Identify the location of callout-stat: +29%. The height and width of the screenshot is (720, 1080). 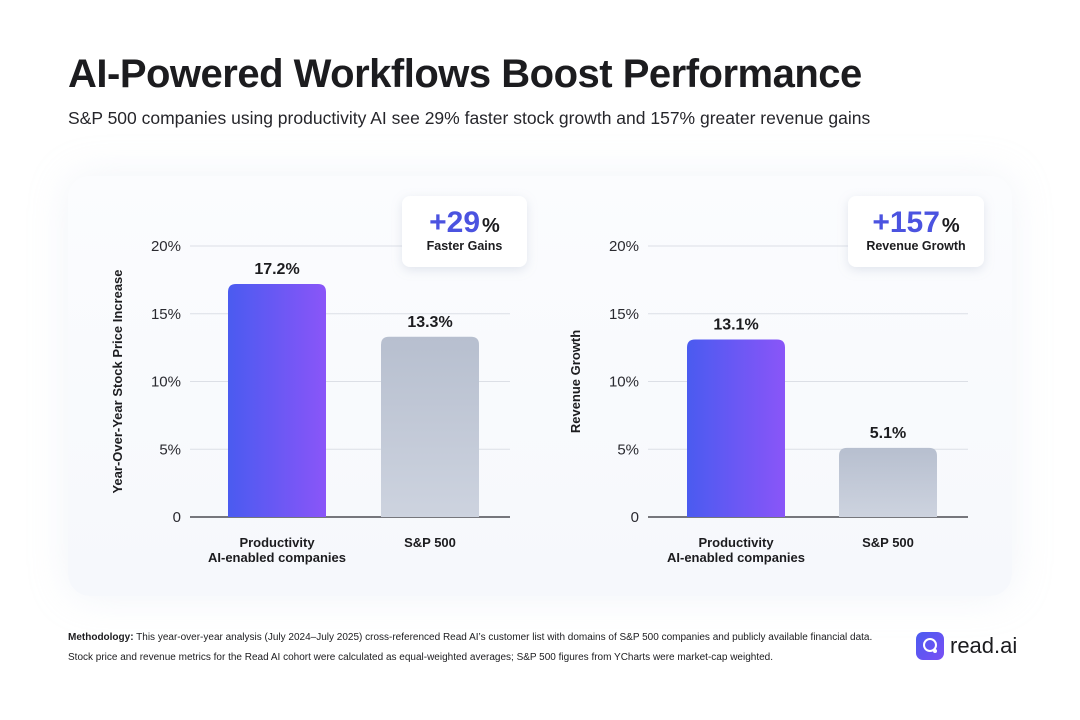
(464, 222).